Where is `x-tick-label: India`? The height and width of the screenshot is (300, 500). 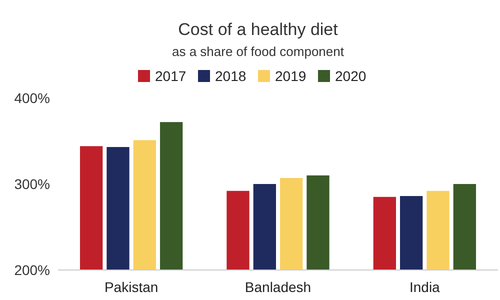 x-tick-label: India is located at coordinates (424, 287).